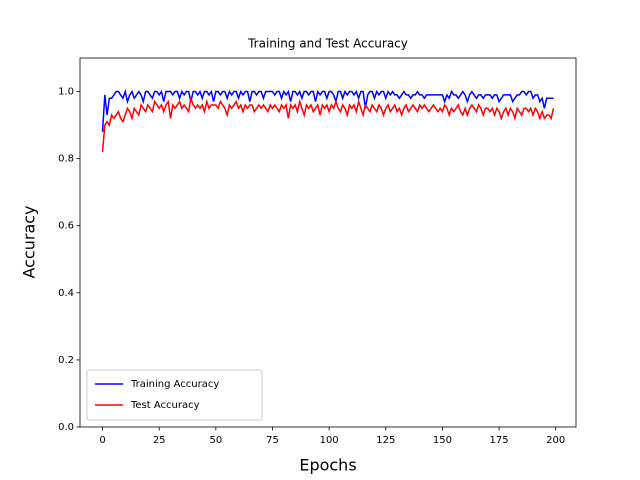 This screenshot has width=640, height=480. What do you see at coordinates (66, 360) in the screenshot?
I see `y-tick-label: 0.2` at bounding box center [66, 360].